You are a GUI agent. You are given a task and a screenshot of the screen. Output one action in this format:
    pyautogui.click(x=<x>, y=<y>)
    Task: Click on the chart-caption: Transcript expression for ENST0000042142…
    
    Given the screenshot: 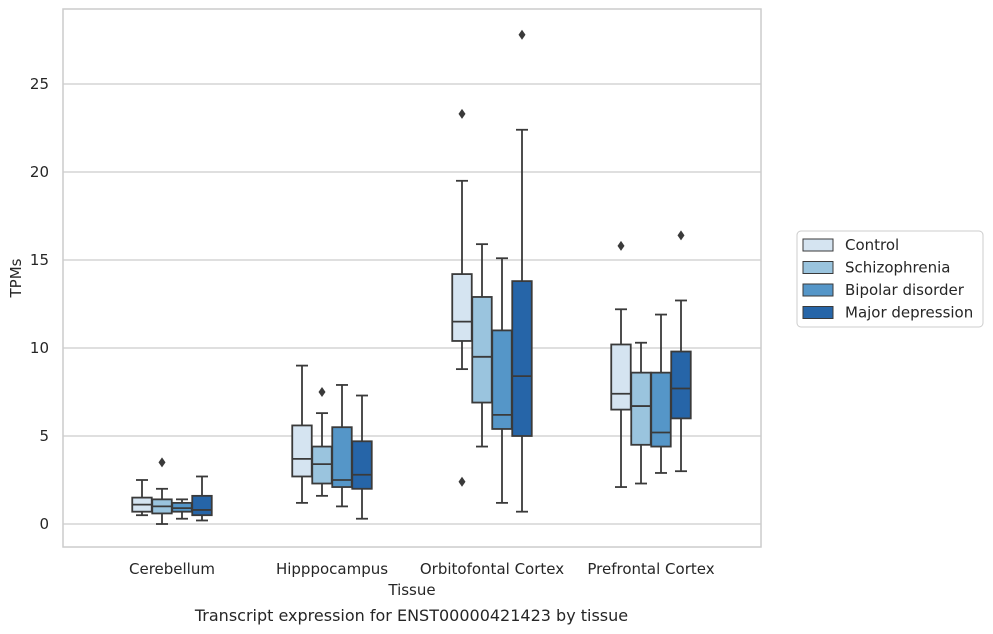 What is the action you would take?
    pyautogui.click(x=411, y=615)
    